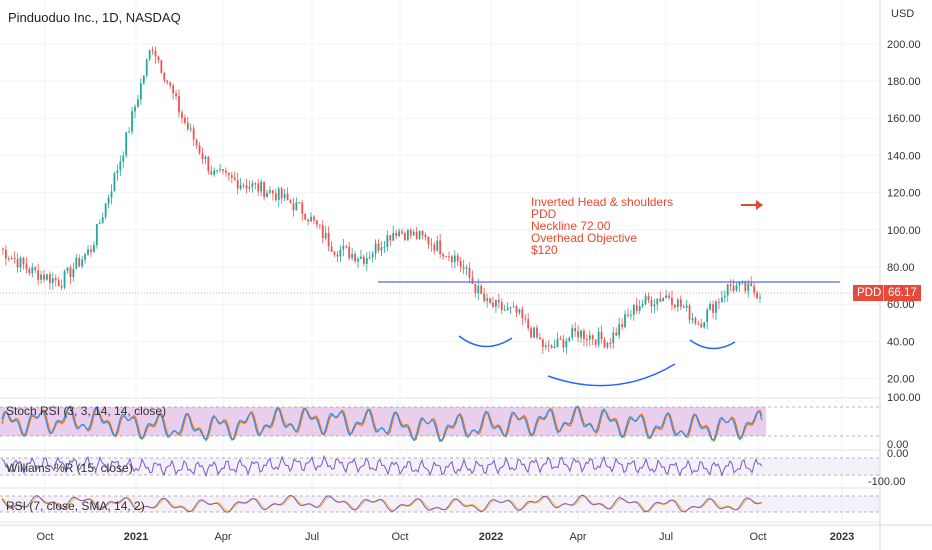 The height and width of the screenshot is (550, 932). What do you see at coordinates (902, 14) in the screenshot?
I see `currency-label: USD` at bounding box center [902, 14].